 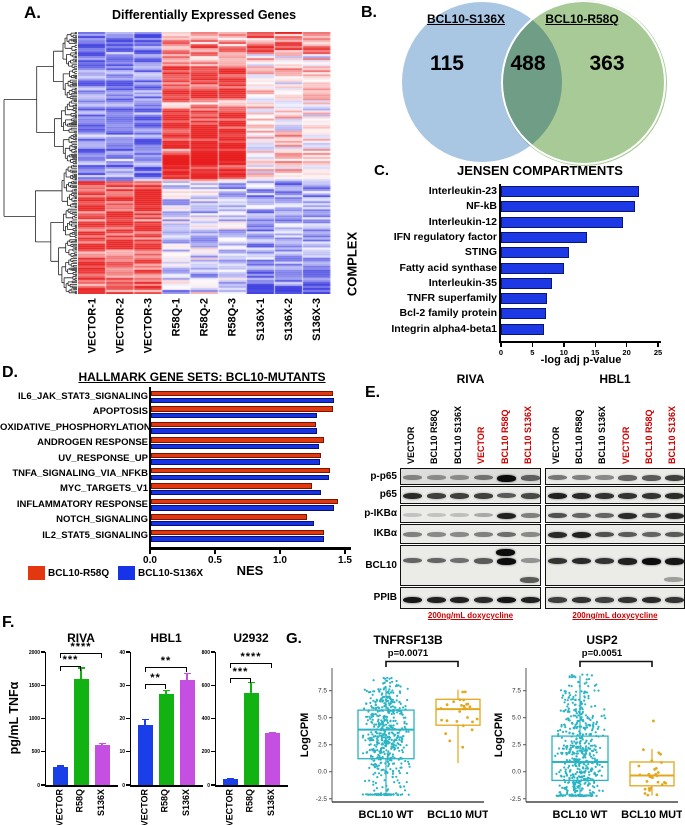 What do you see at coordinates (653, 721) in the screenshot?
I see `outlier-point` at bounding box center [653, 721].